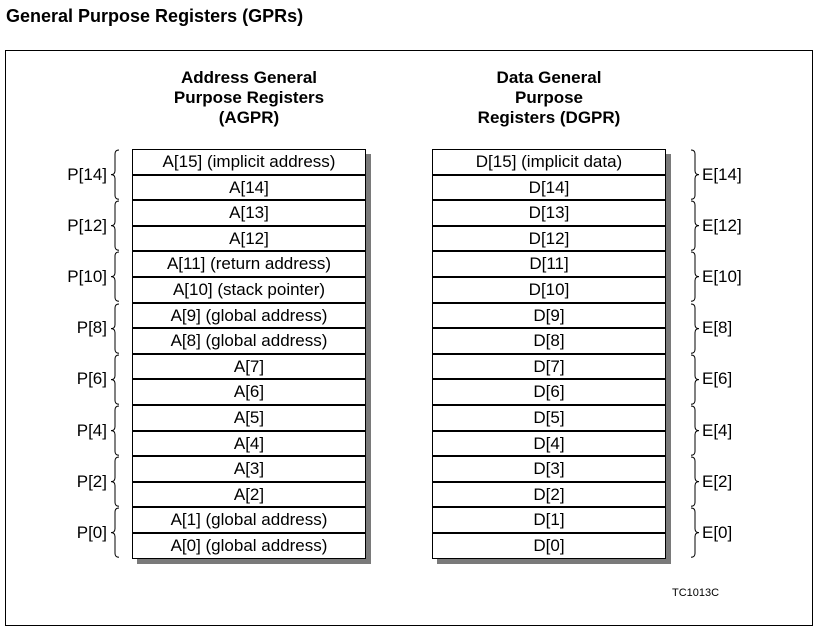 This screenshot has width=822, height=635. I want to click on register-pair-label: P[4], so click(91, 430).